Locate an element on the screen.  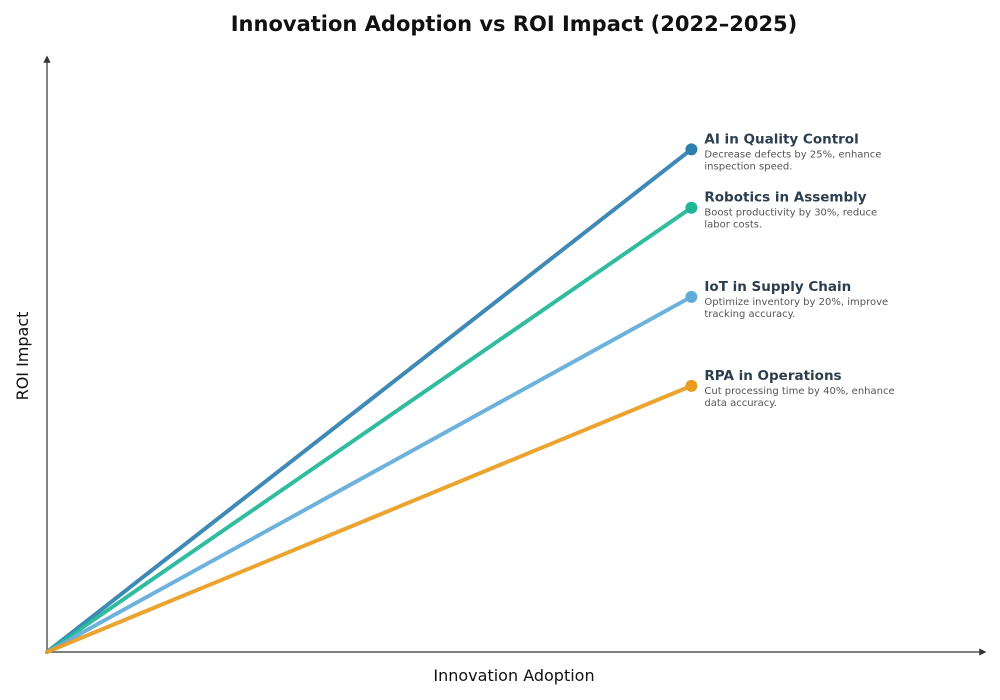
series-label: IoT in Supply Chain is located at coordinates (777, 287).